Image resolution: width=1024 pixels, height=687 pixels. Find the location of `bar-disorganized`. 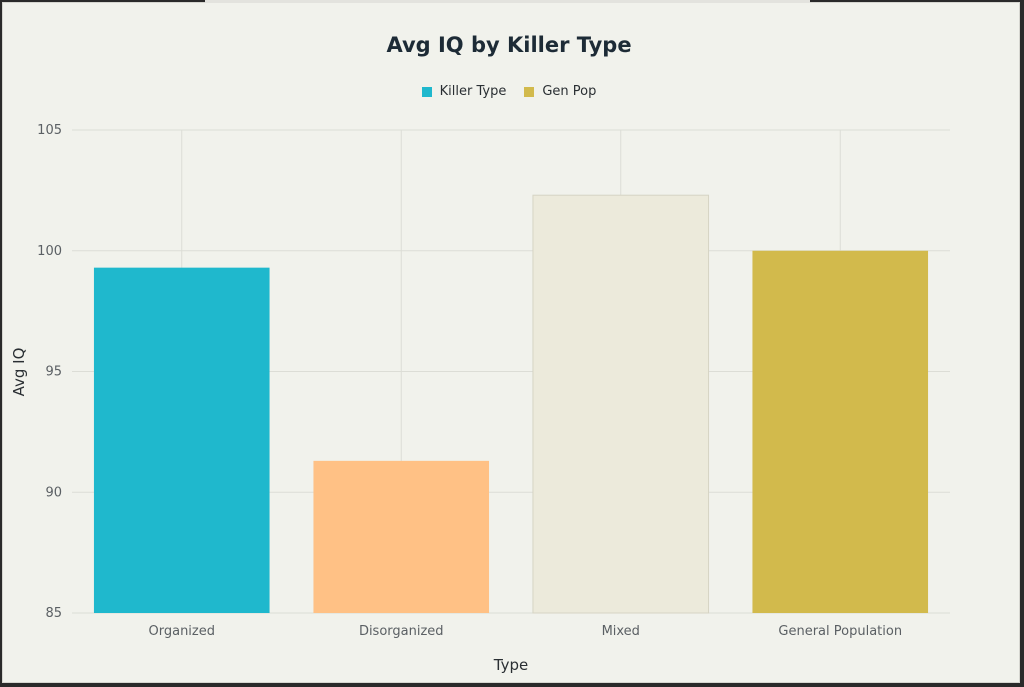

bar-disorganized is located at coordinates (401, 536).